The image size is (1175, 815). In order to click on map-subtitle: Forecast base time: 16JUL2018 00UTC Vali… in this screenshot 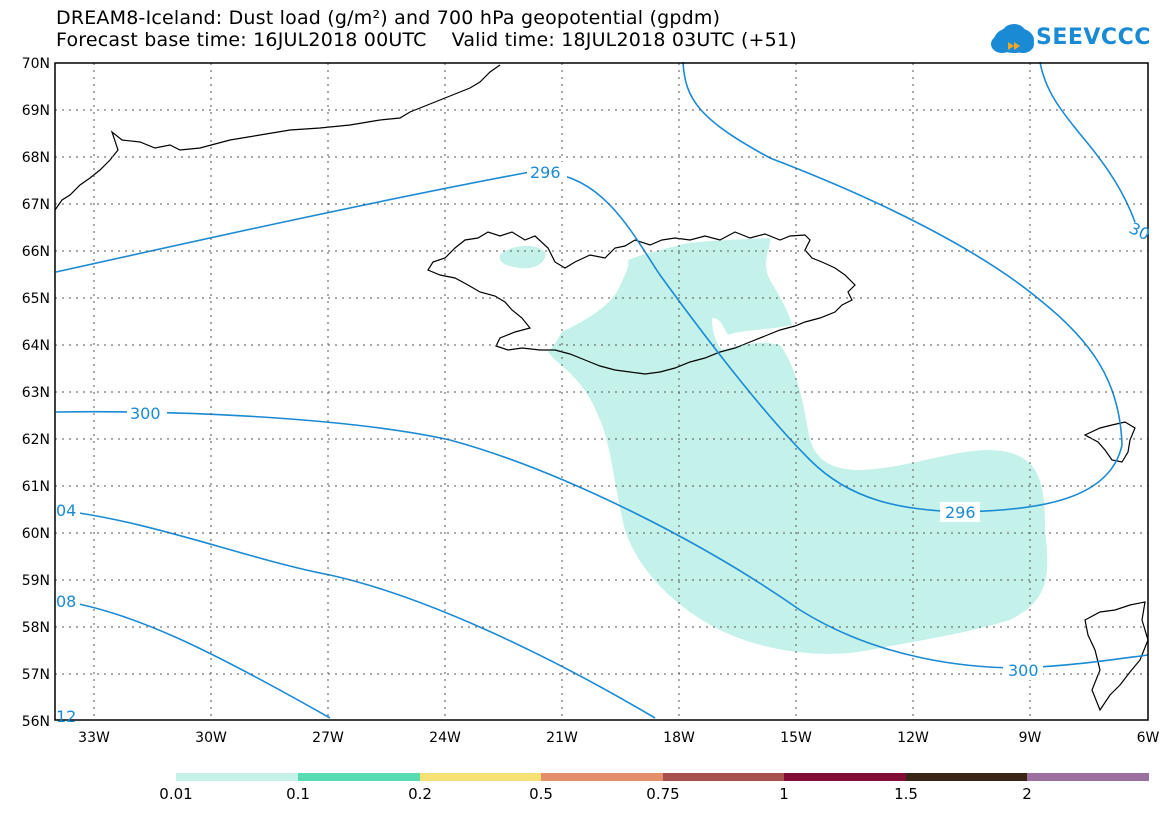, I will do `click(426, 40)`.